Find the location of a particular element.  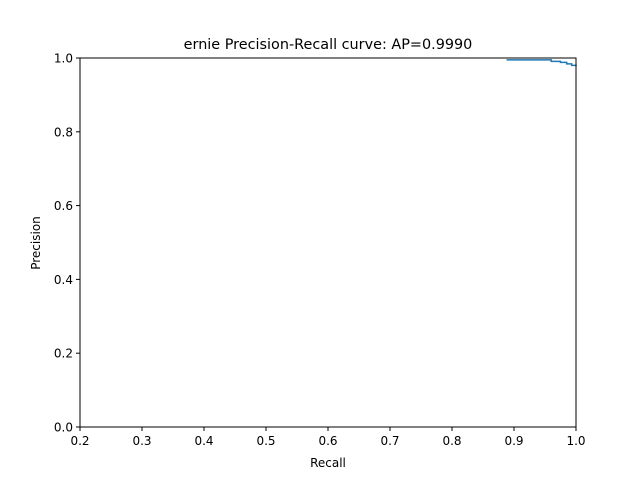

x-tick-label: 0.3 is located at coordinates (141, 441).